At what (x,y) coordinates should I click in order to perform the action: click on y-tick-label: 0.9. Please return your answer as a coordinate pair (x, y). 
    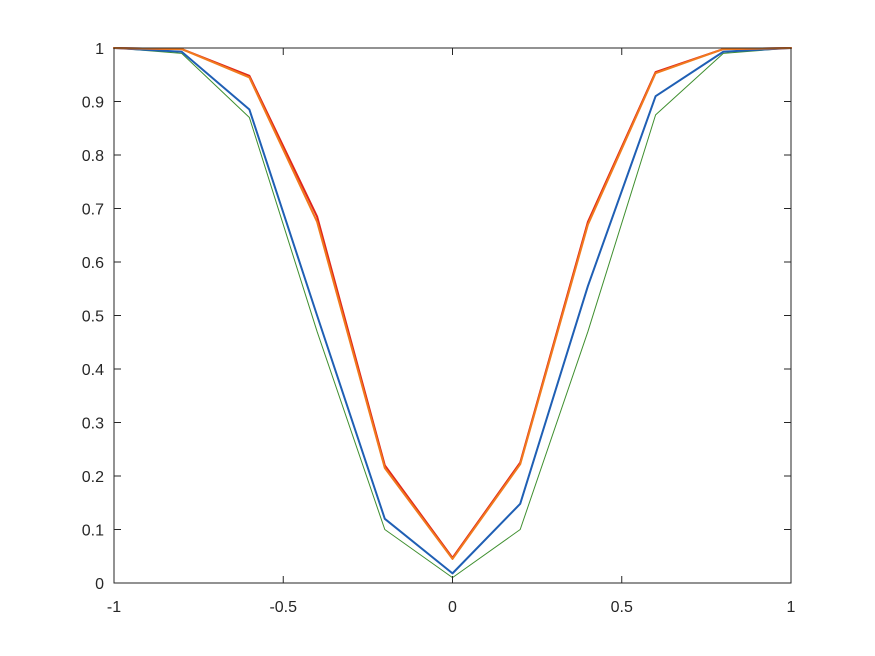
    Looking at the image, I should click on (93, 103).